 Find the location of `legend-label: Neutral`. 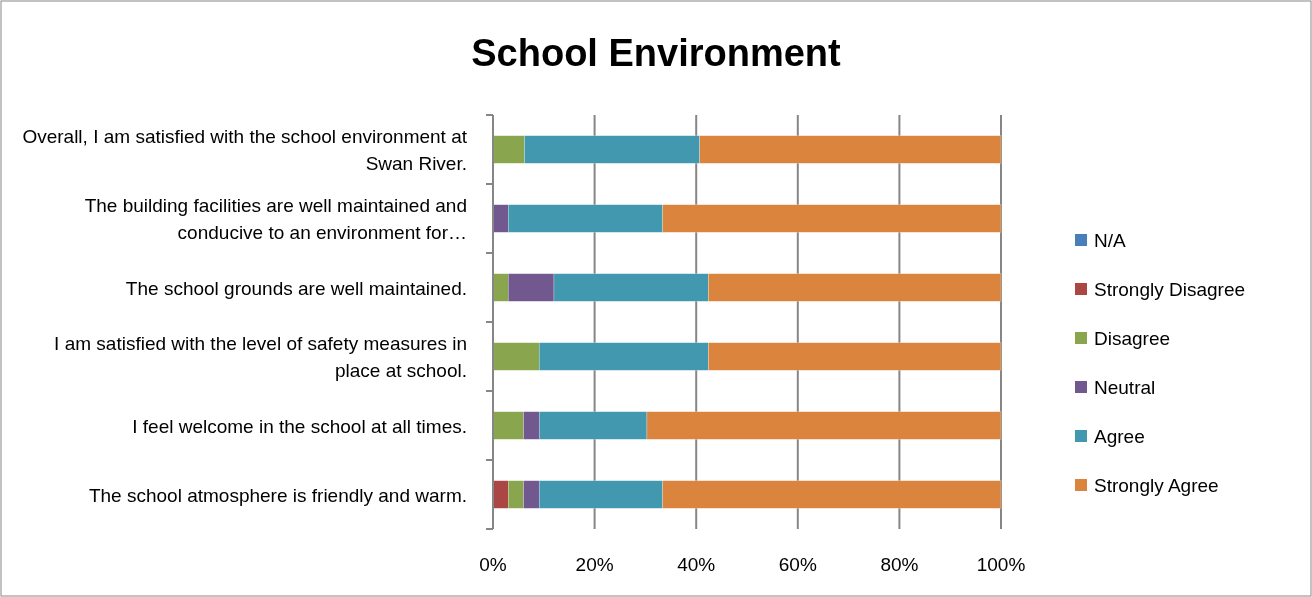

legend-label: Neutral is located at coordinates (1125, 387).